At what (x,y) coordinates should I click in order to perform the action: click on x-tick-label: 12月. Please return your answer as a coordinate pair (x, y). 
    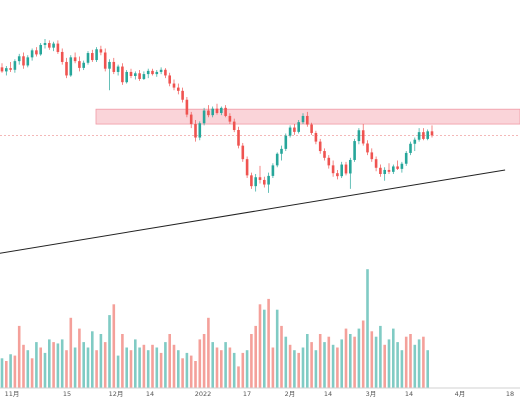
    Looking at the image, I should click on (116, 394).